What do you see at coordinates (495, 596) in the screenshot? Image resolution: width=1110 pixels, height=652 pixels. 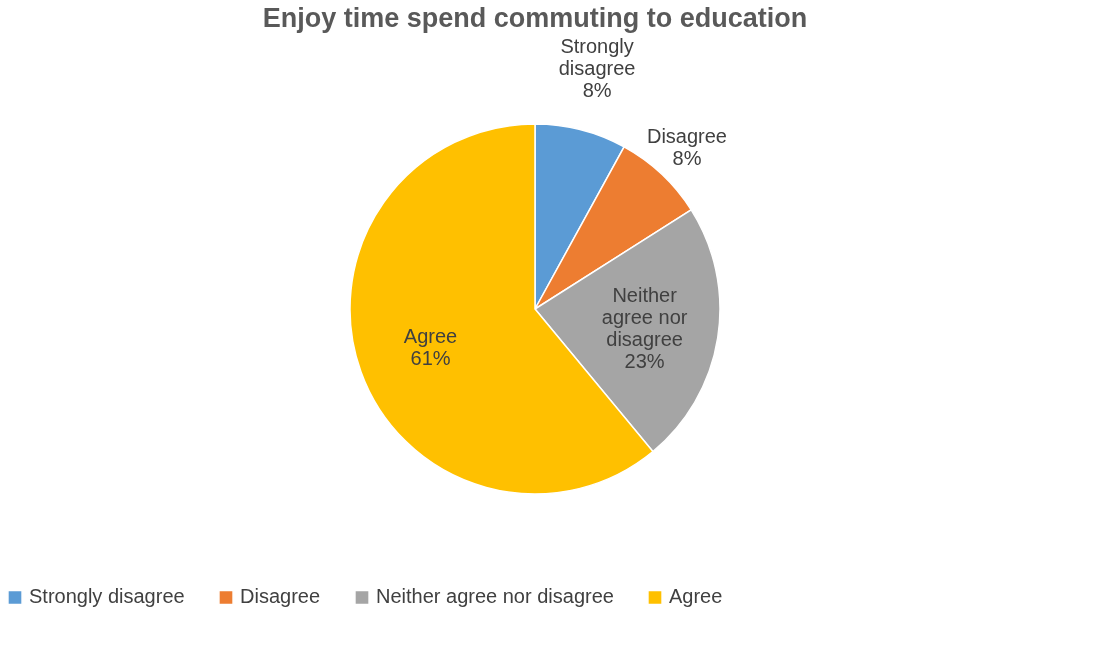 I see `legend-label: Neither agree nor disagree` at bounding box center [495, 596].